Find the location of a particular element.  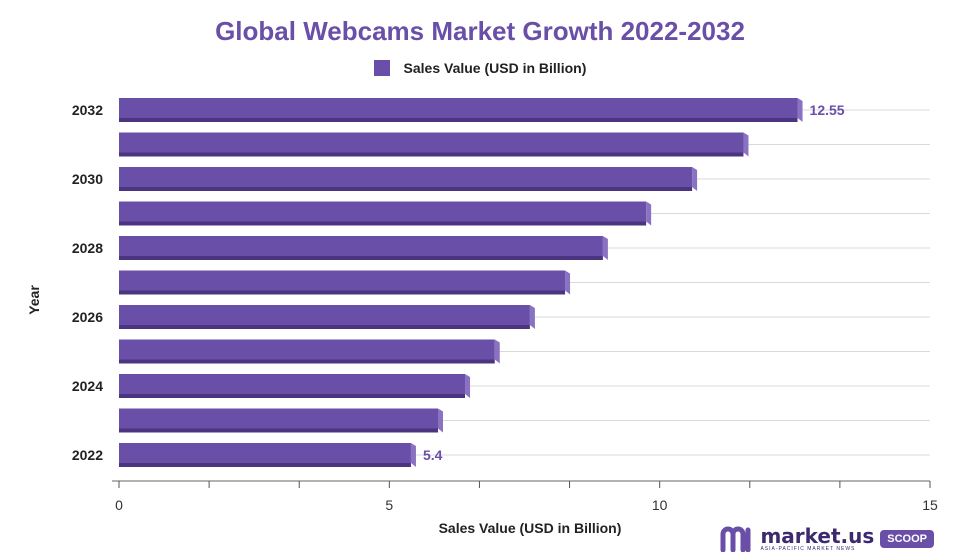

x-axis-label: Sales Value (USD in Billion) is located at coordinates (530, 528).